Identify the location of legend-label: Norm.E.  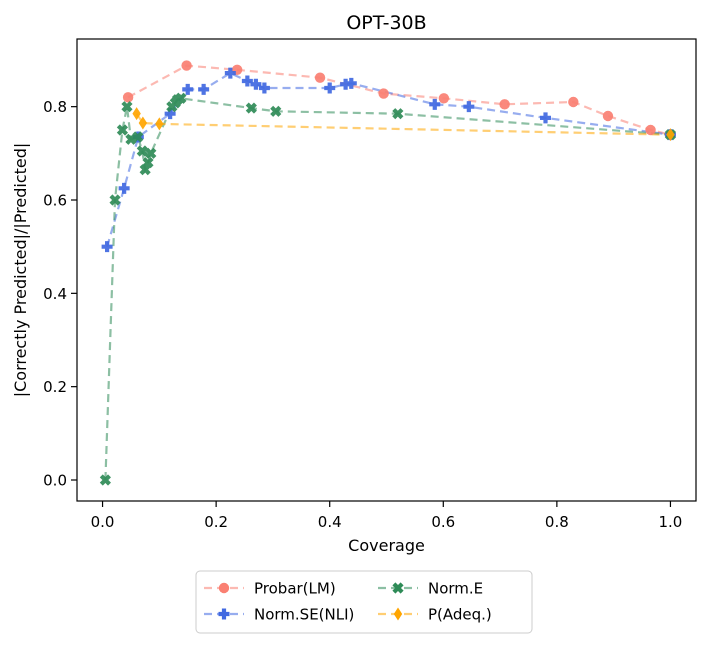
(455, 589).